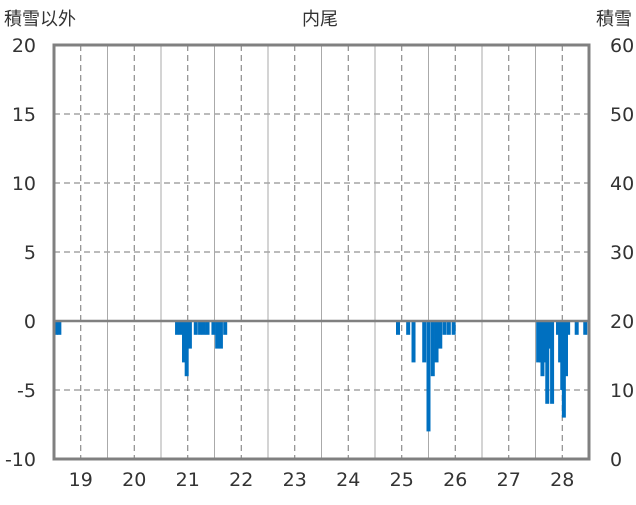  I want to click on right-tick-label: 10, so click(622, 391).